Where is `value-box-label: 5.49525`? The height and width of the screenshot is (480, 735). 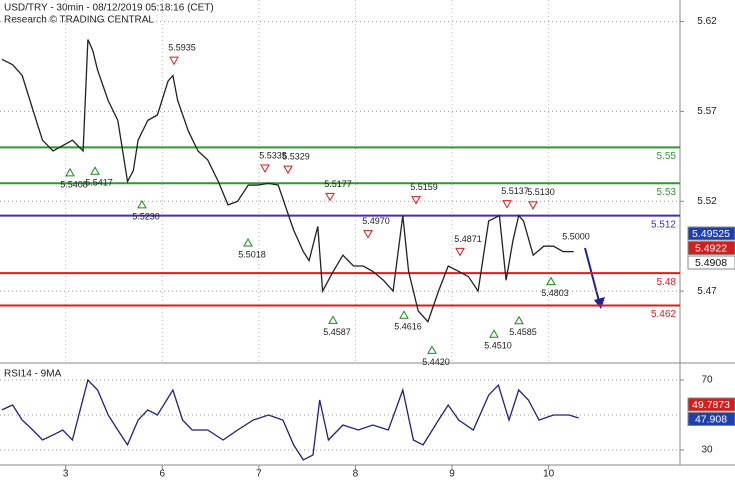
value-box-label: 5.49525 is located at coordinates (711, 234).